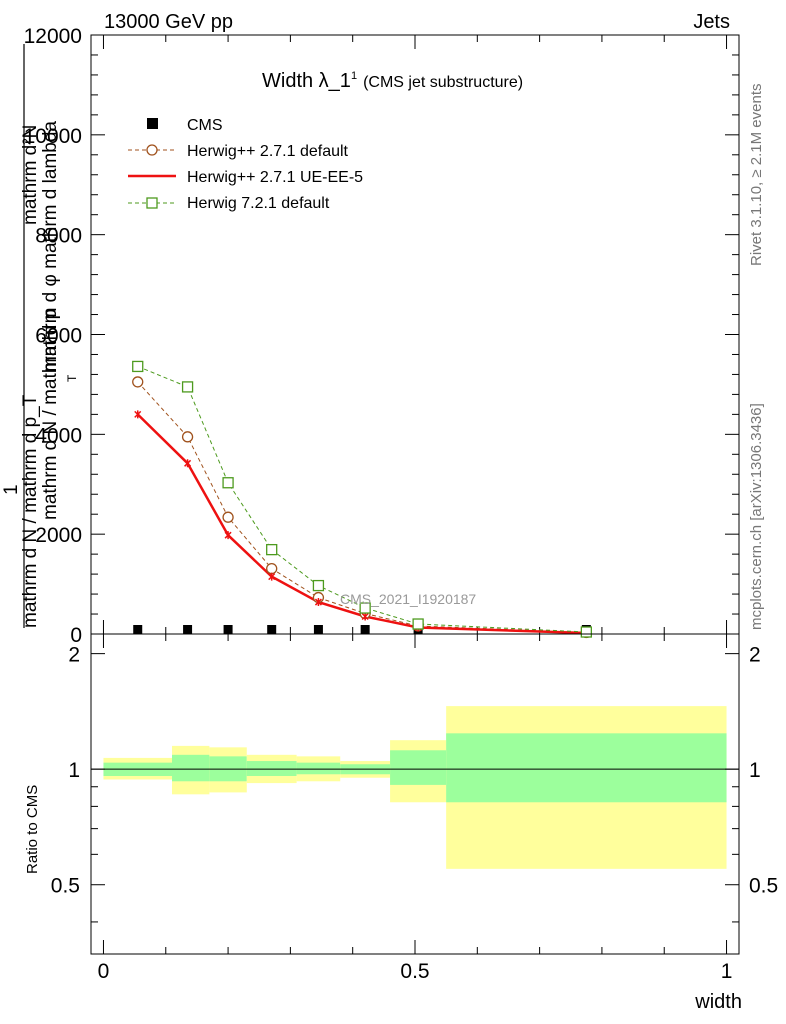 Image resolution: width=786 pixels, height=1024 pixels. Describe the element at coordinates (74, 655) in the screenshot. I see `ratio-y-tick-label-left: 2` at that location.